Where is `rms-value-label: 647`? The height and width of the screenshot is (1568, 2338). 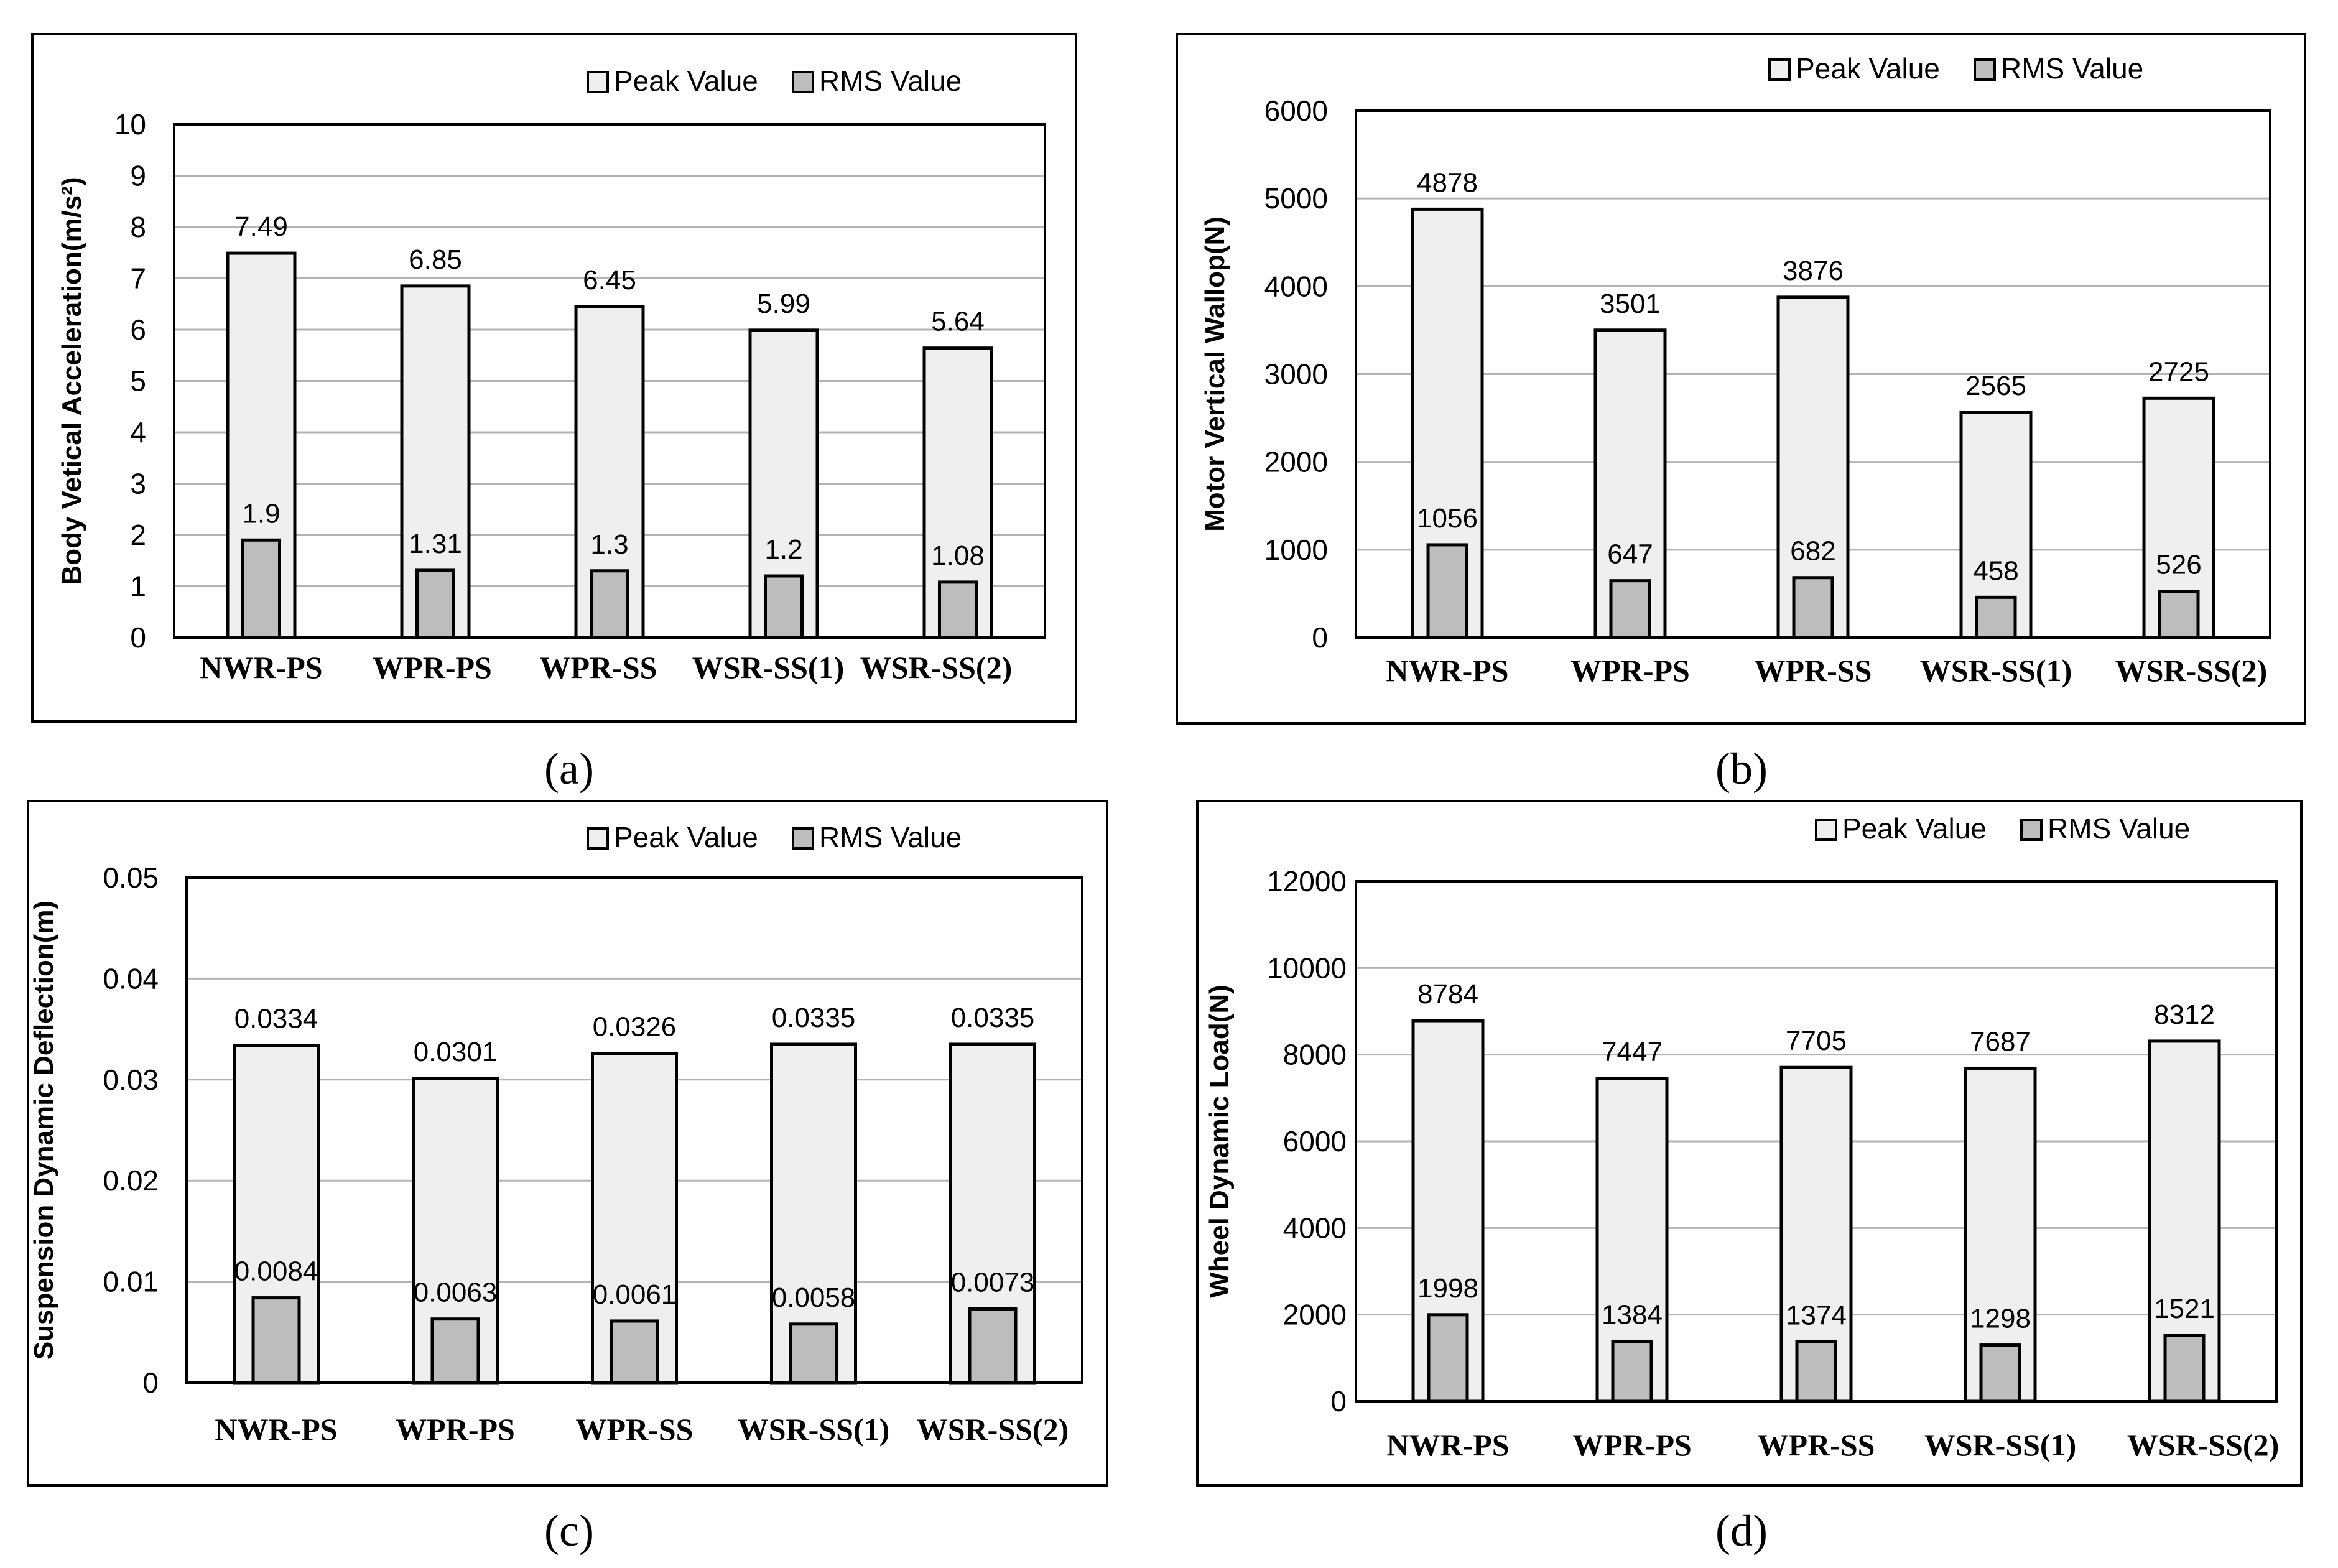
rms-value-label: 647 is located at coordinates (1630, 554).